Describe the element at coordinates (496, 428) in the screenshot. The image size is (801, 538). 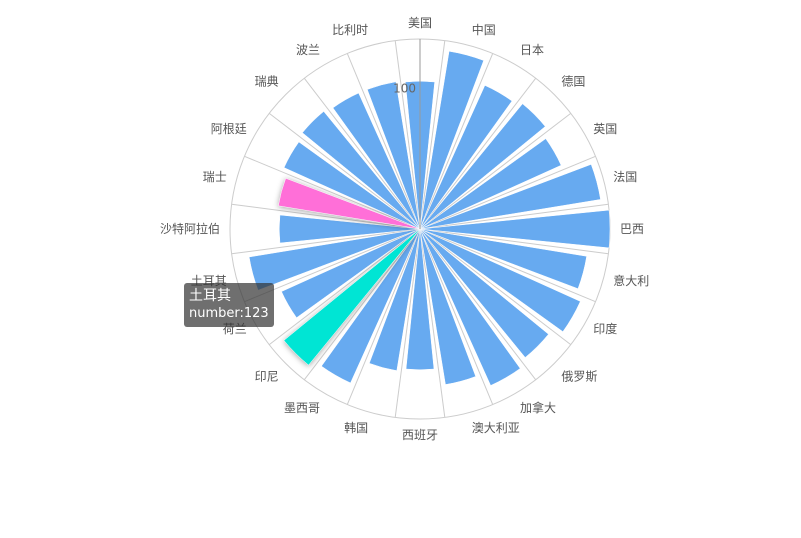
I see `category-label-澳大利亚: 澳大利亚` at that location.